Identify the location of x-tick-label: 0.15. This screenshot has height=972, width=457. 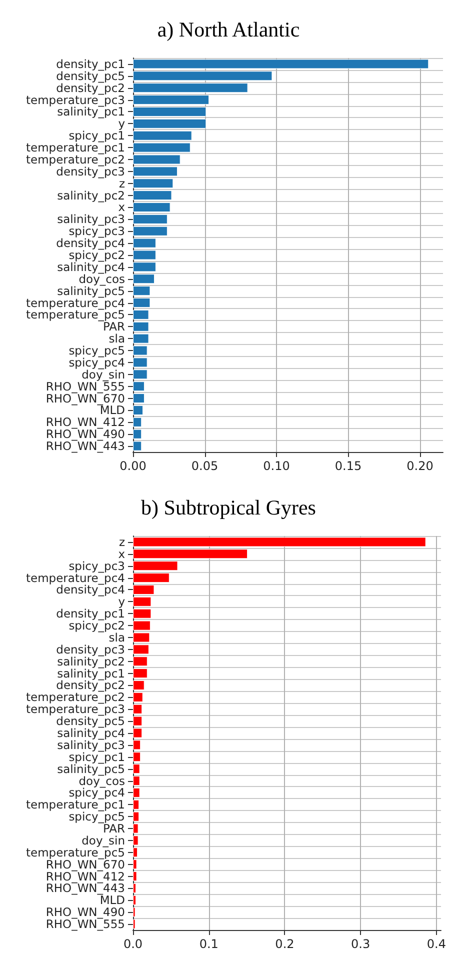
(348, 466).